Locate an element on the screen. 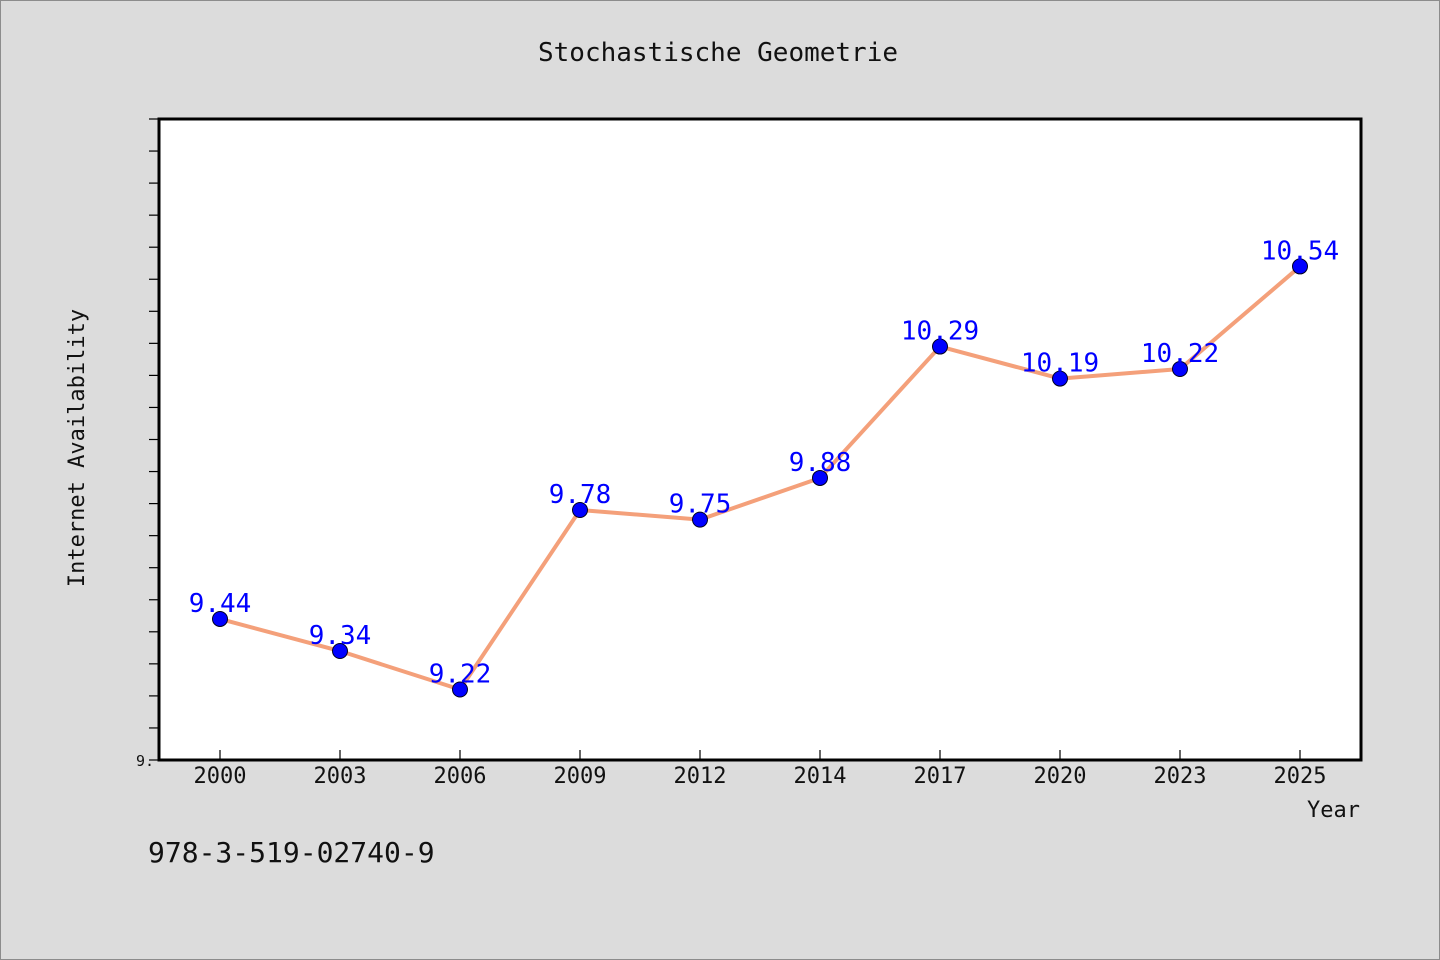  data-label: 10.22 is located at coordinates (1180, 354).